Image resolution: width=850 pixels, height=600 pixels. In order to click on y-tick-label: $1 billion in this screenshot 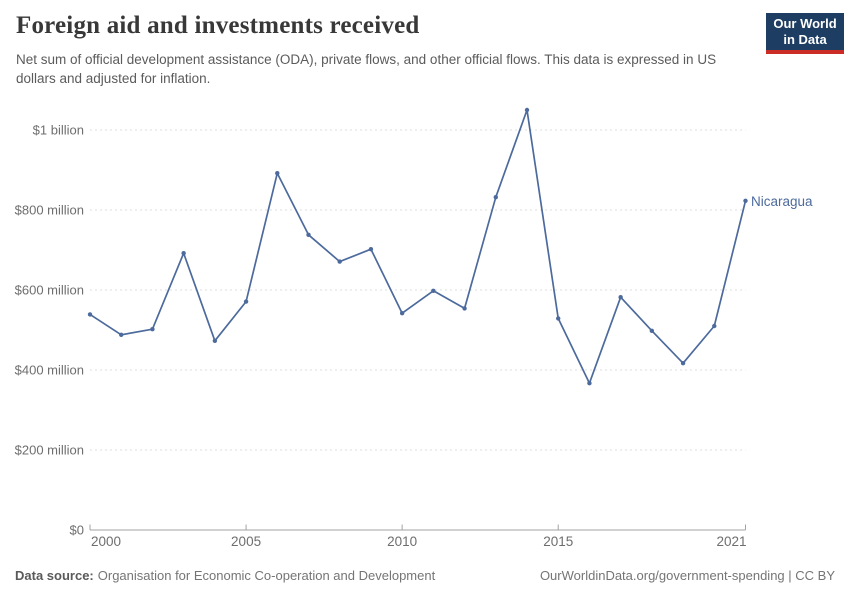, I will do `click(58, 130)`.